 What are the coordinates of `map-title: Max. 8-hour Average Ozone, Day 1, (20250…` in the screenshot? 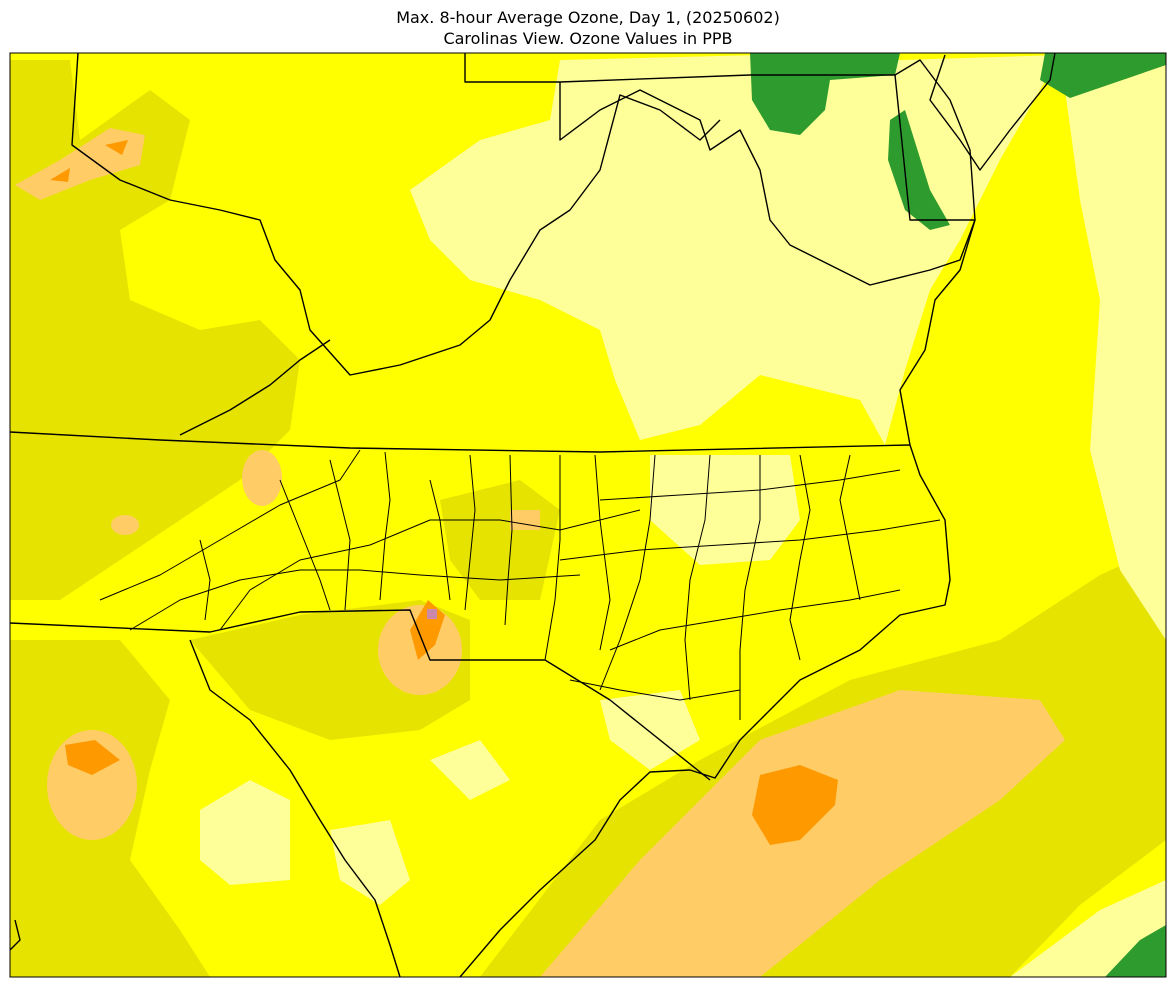 It's located at (588, 17).